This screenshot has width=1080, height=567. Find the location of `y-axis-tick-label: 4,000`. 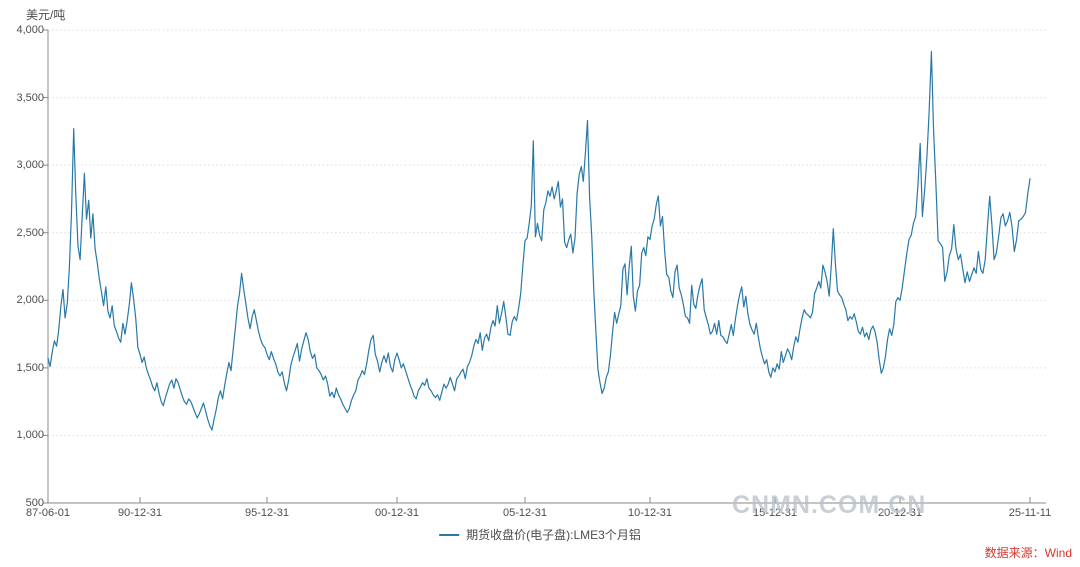

y-axis-tick-label: 4,000 is located at coordinates (30, 30).